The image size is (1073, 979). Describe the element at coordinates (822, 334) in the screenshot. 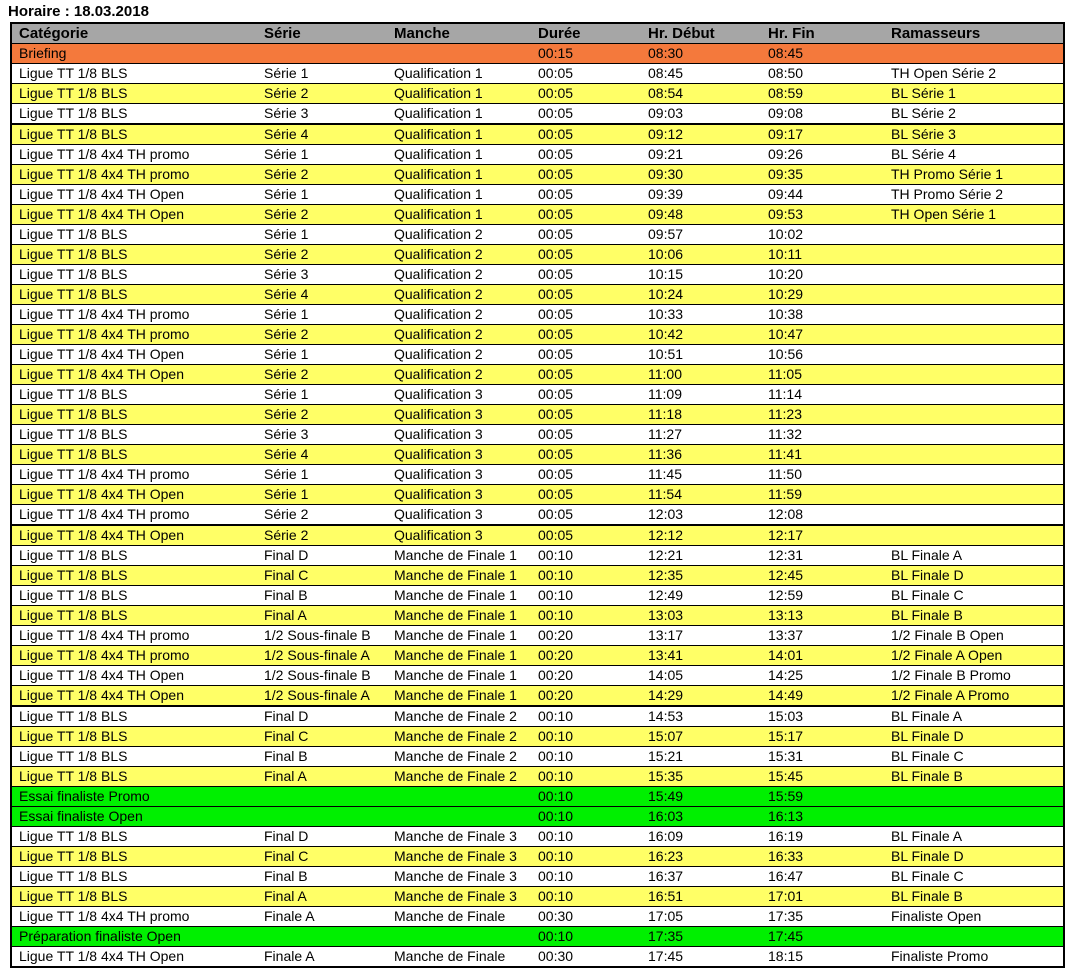

I see `cell-fin: 10:47` at that location.